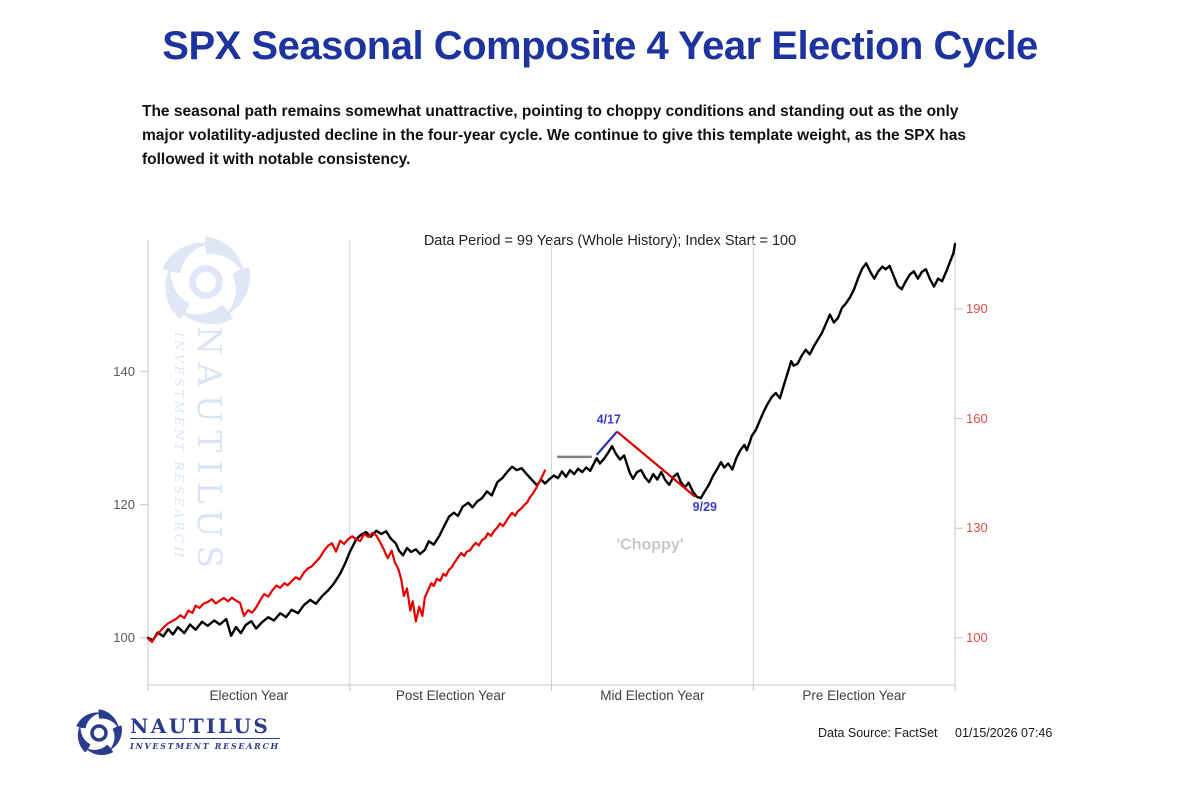  Describe the element at coordinates (124, 637) in the screenshot. I see `left-tick-label: 100` at that location.